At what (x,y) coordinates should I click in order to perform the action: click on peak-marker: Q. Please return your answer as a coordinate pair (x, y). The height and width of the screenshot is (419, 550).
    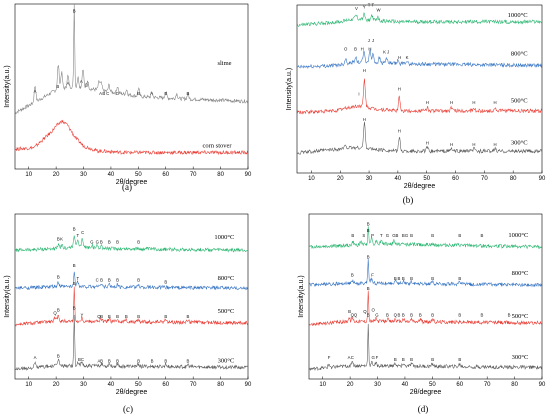
    Looking at the image, I should click on (356, 314).